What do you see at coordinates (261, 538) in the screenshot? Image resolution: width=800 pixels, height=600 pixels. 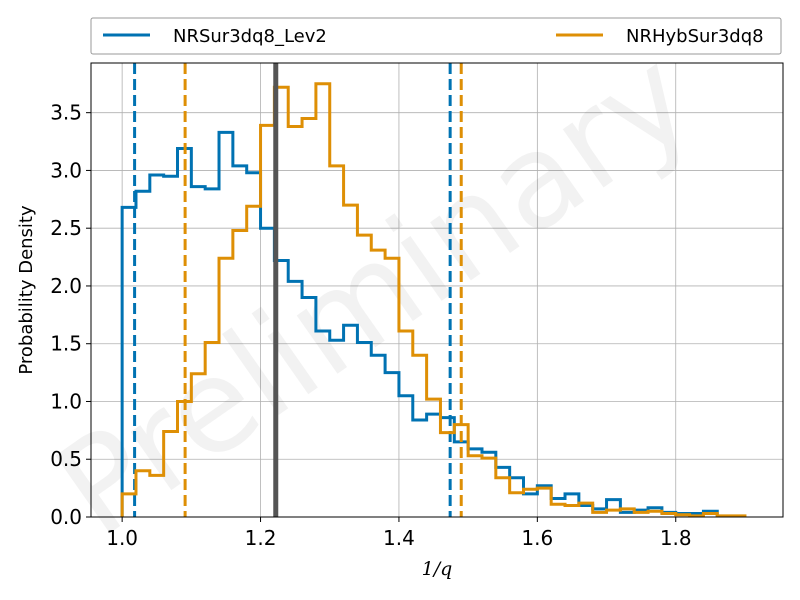 I see `x-tick-label: 1.2` at bounding box center [261, 538].